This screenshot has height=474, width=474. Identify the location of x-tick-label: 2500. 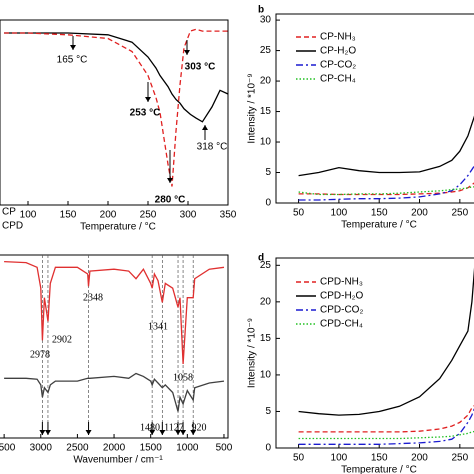
(77, 448).